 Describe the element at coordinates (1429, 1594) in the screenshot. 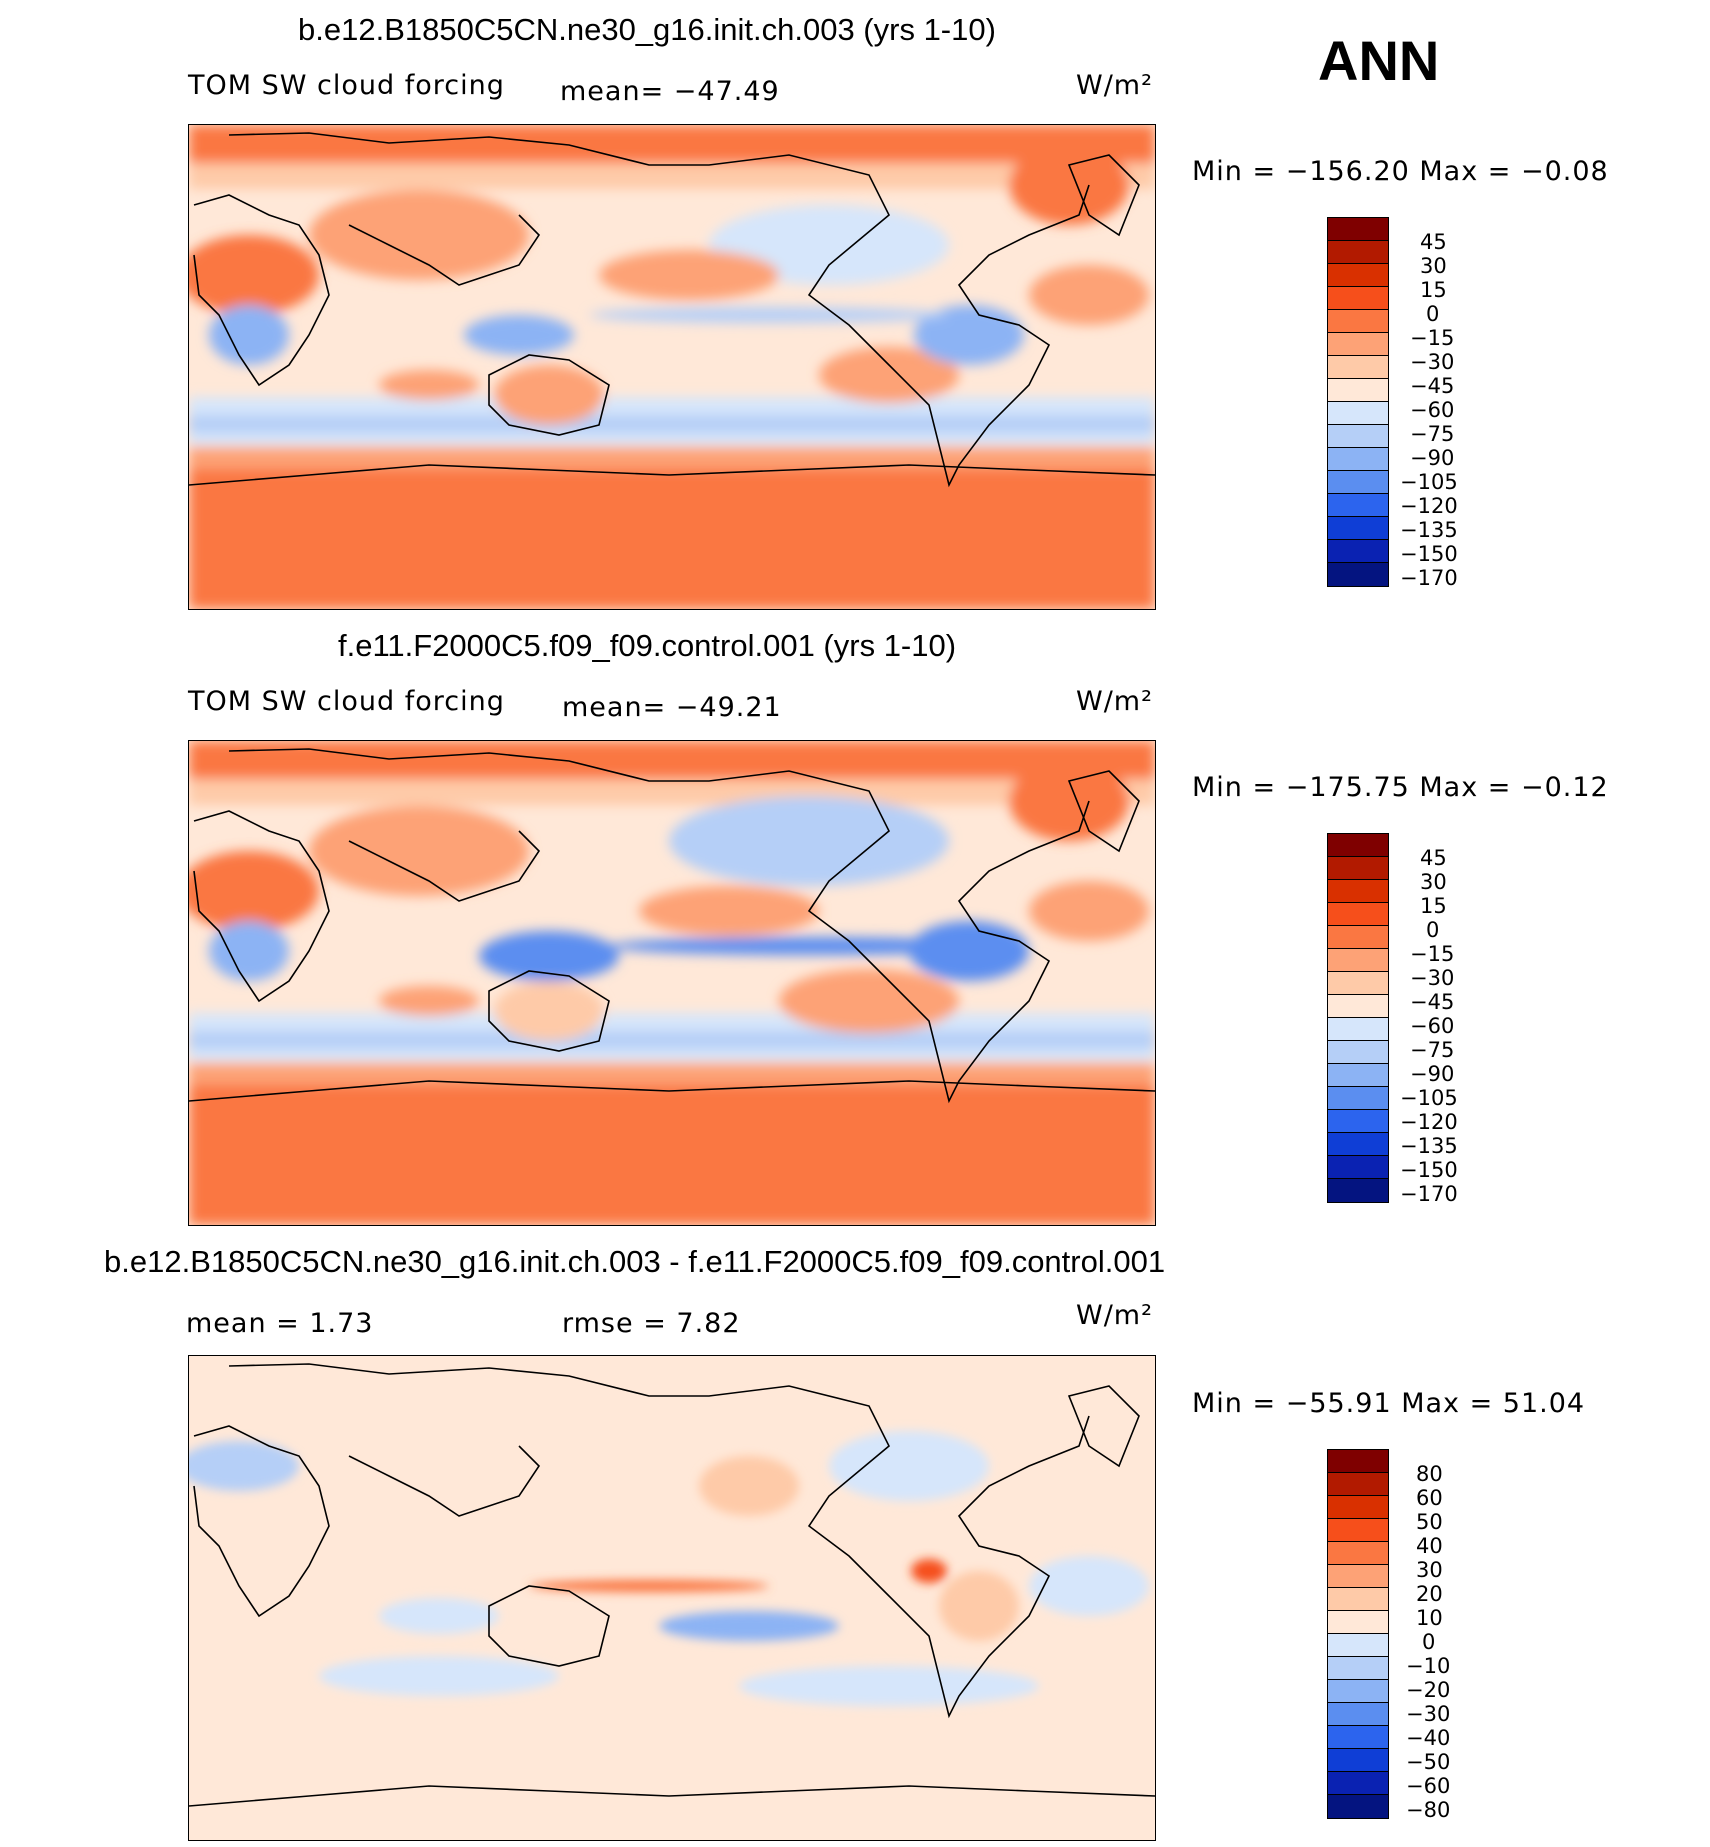

I see `cbar-label: 20` at that location.